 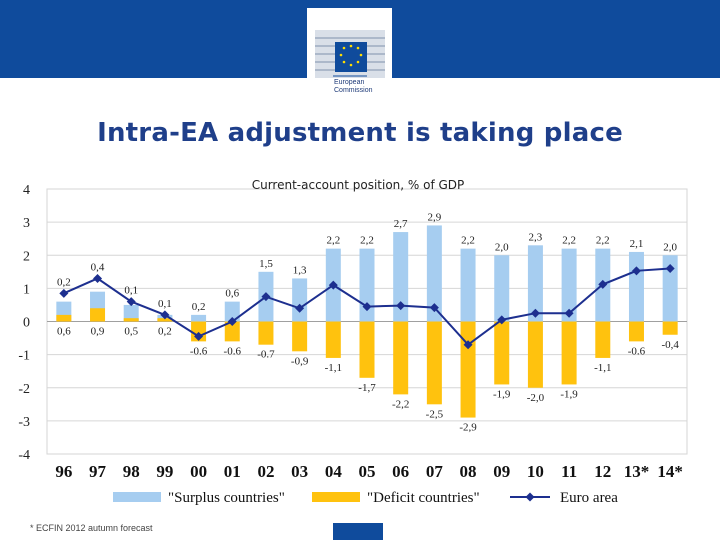 I want to click on slide-title: Intra-EA adjustment is taking place, so click(x=360, y=133).